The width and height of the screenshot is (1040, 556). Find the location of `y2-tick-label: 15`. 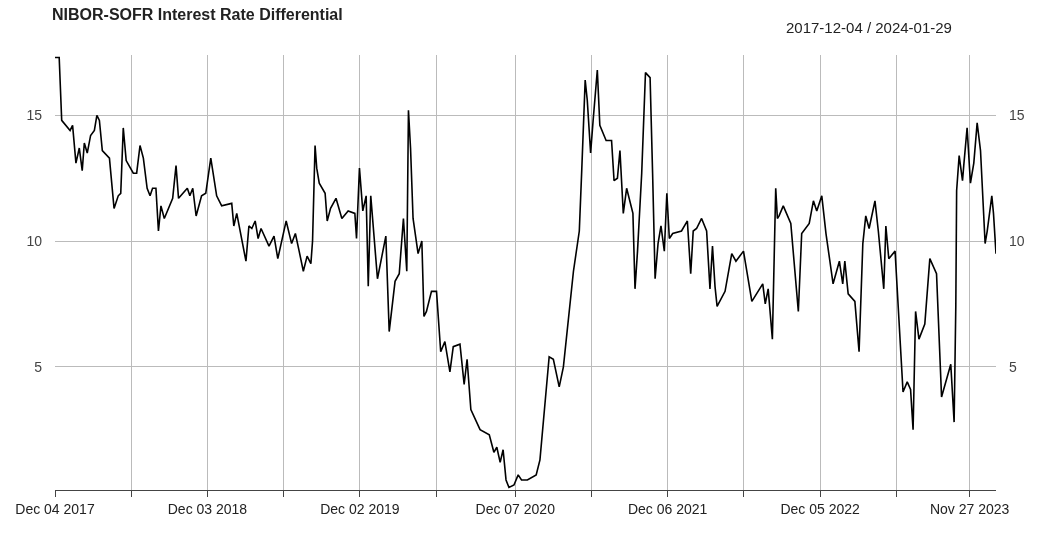

y2-tick-label: 15 is located at coordinates (1017, 115).